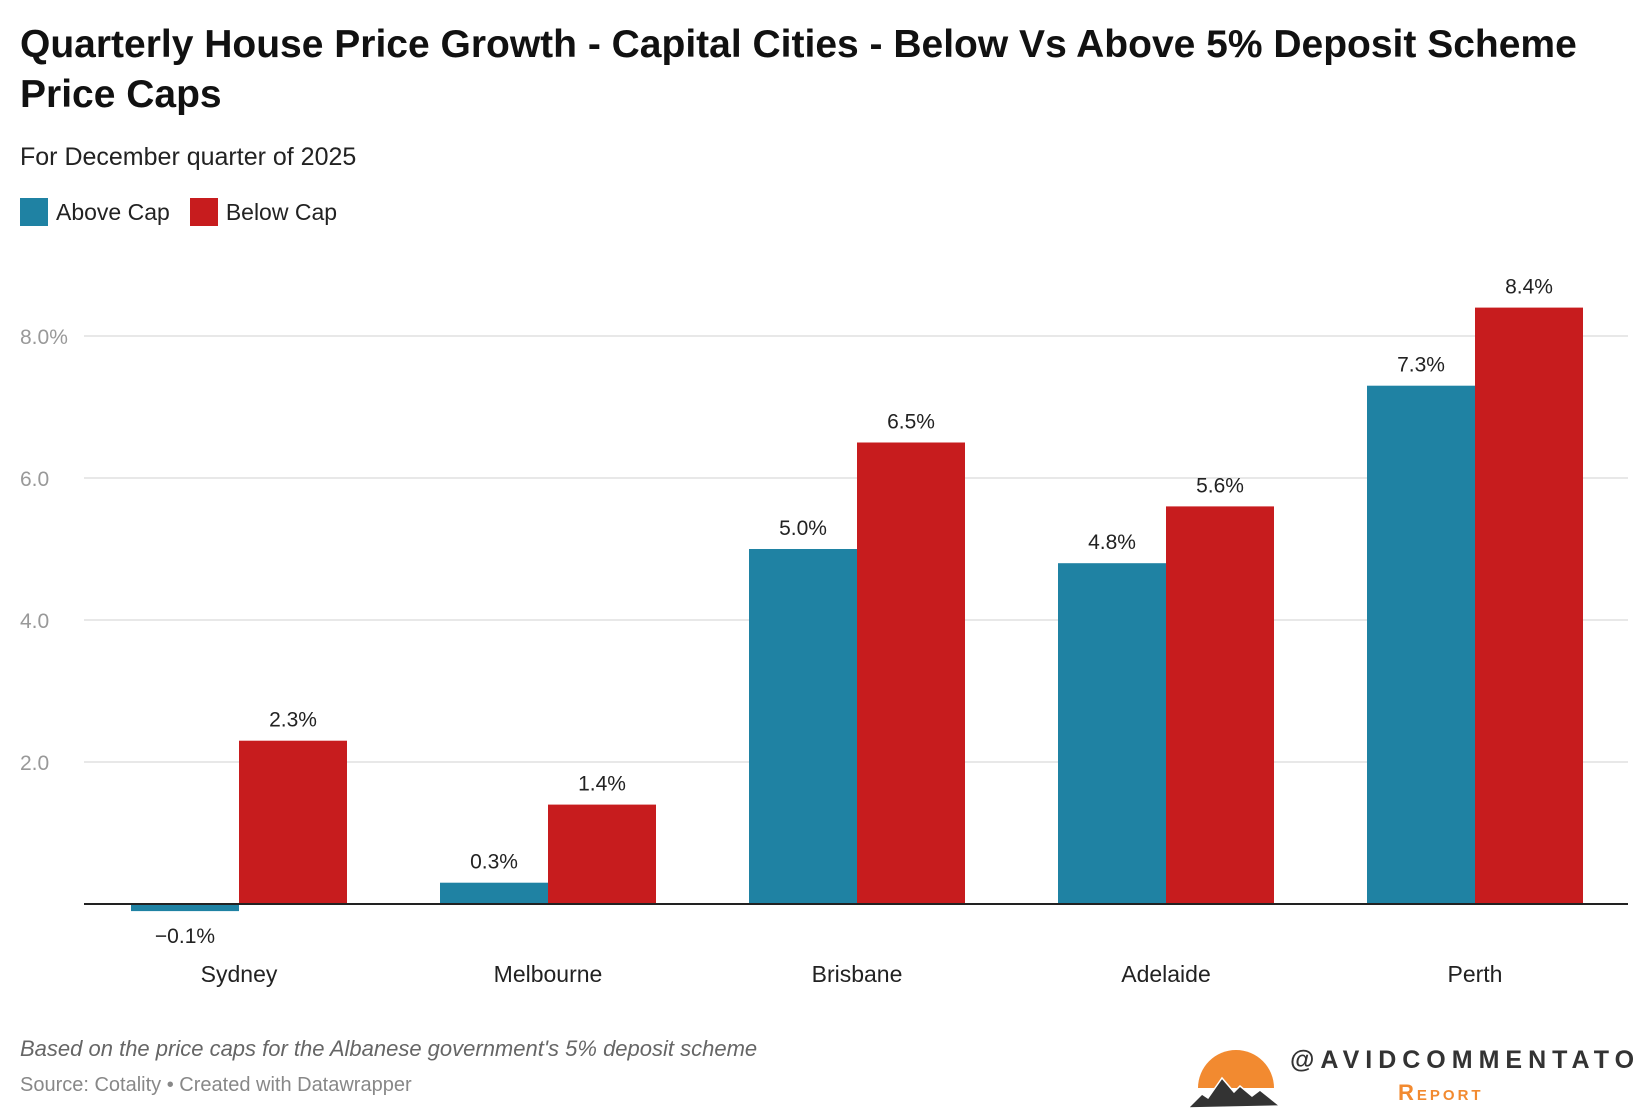 The height and width of the screenshot is (1114, 1640). I want to click on x-tick-label: Melbourne, so click(548, 974).